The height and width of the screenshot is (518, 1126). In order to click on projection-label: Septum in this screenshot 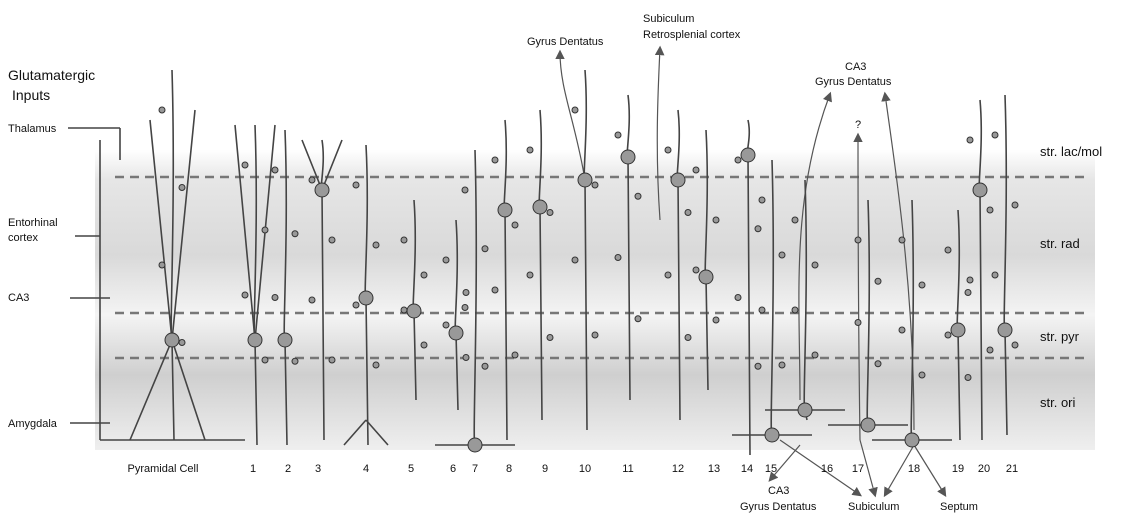, I will do `click(959, 507)`.